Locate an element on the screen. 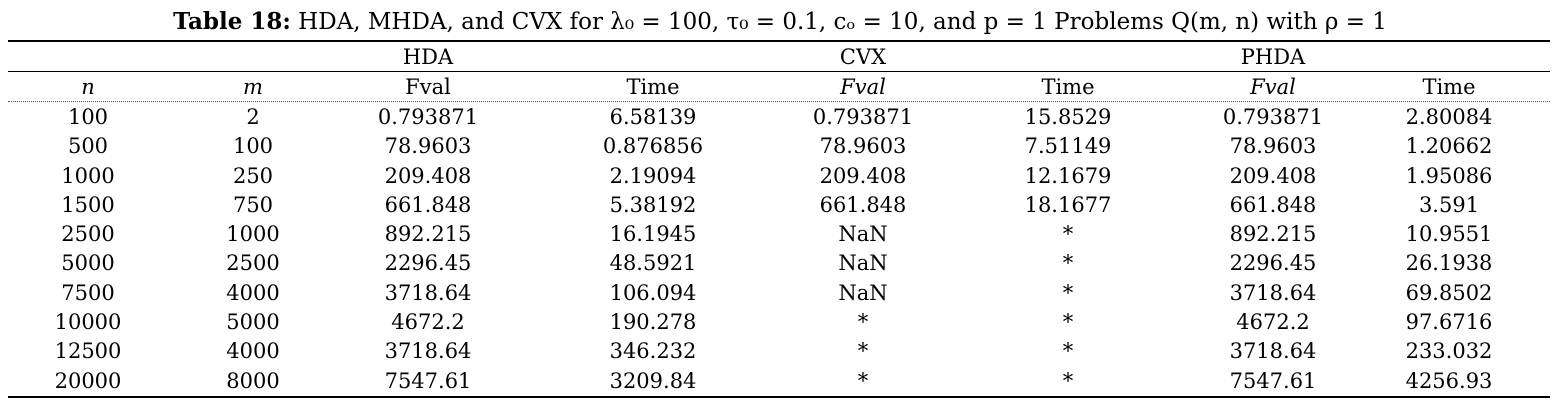 The image size is (1560, 416). cell-hda-time: 16.1945 is located at coordinates (653, 234).